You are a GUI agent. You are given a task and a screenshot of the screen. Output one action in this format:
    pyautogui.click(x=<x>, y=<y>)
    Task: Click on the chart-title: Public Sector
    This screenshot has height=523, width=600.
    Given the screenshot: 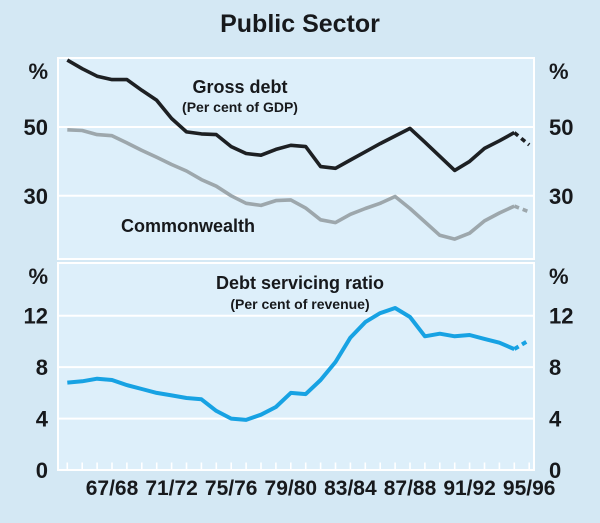 What is the action you would take?
    pyautogui.click(x=300, y=24)
    